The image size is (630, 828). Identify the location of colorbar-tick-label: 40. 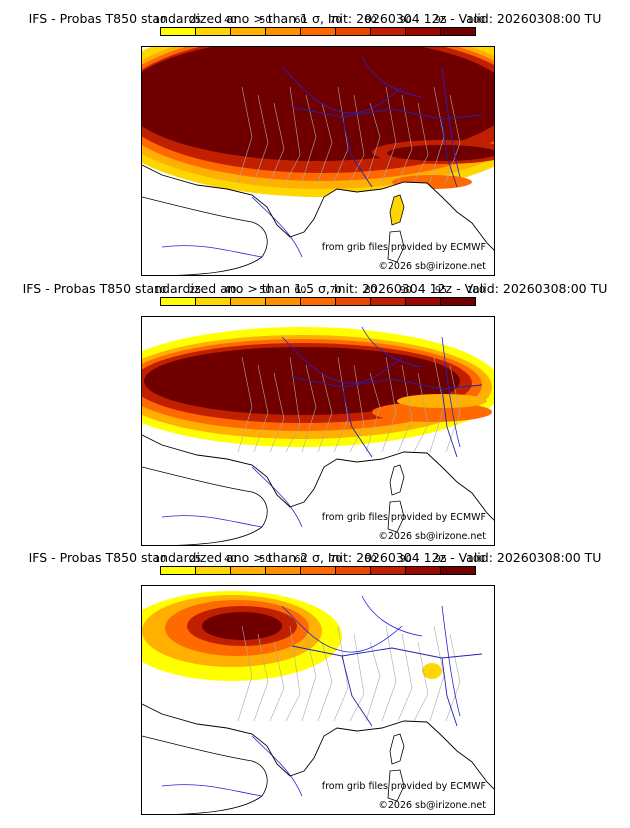
(230, 290).